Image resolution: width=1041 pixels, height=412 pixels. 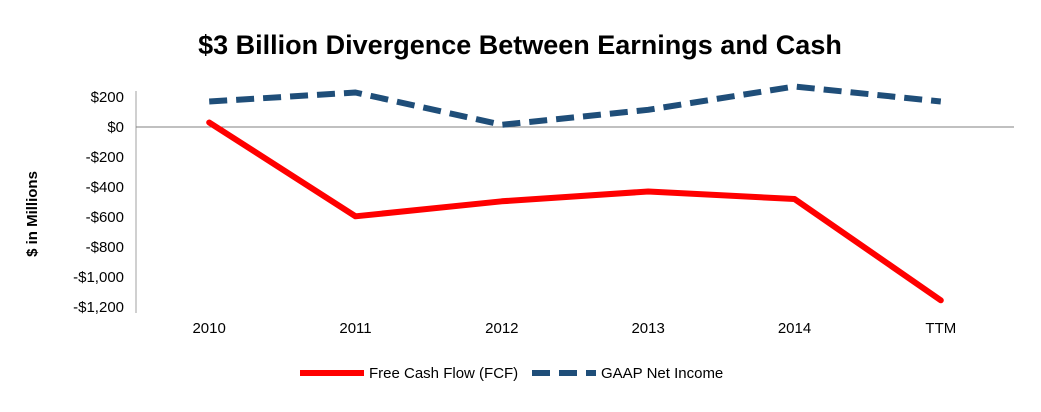 What do you see at coordinates (32, 214) in the screenshot?
I see `y-axis-label: $ in Millions` at bounding box center [32, 214].